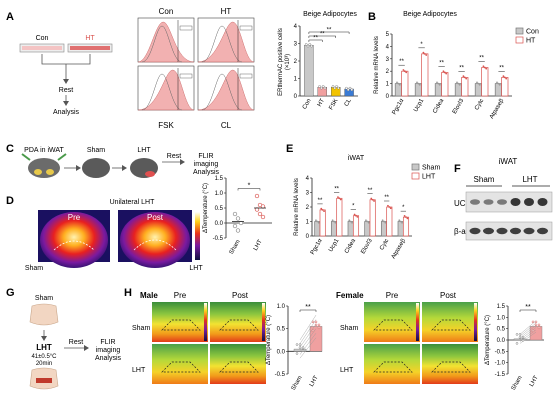  Describe the element at coordinates (322, 36) in the screenshot. I see `sig-bracket-a` at that location.